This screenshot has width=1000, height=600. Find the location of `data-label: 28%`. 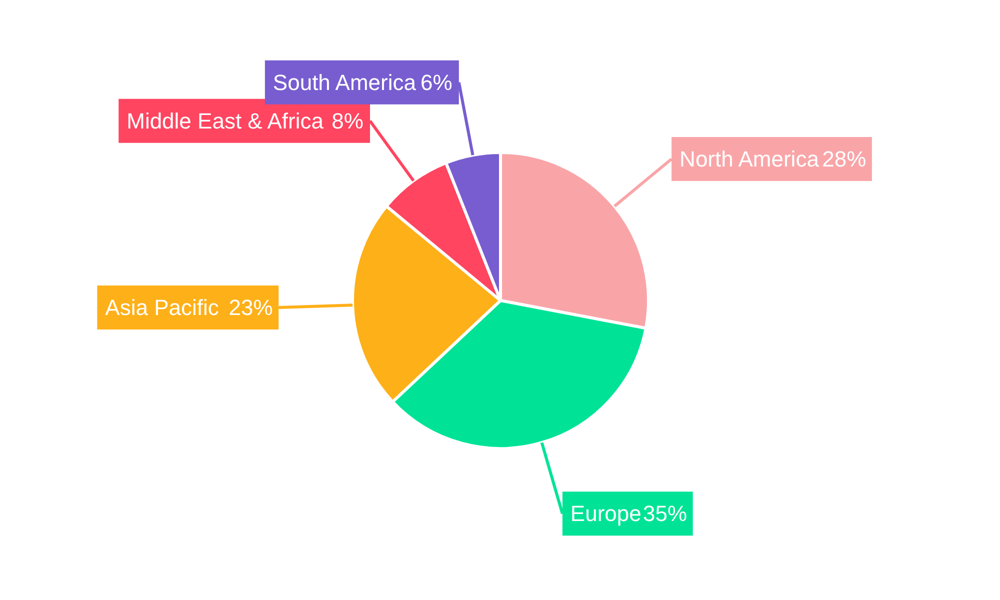

data-label: 28% is located at coordinates (844, 159).